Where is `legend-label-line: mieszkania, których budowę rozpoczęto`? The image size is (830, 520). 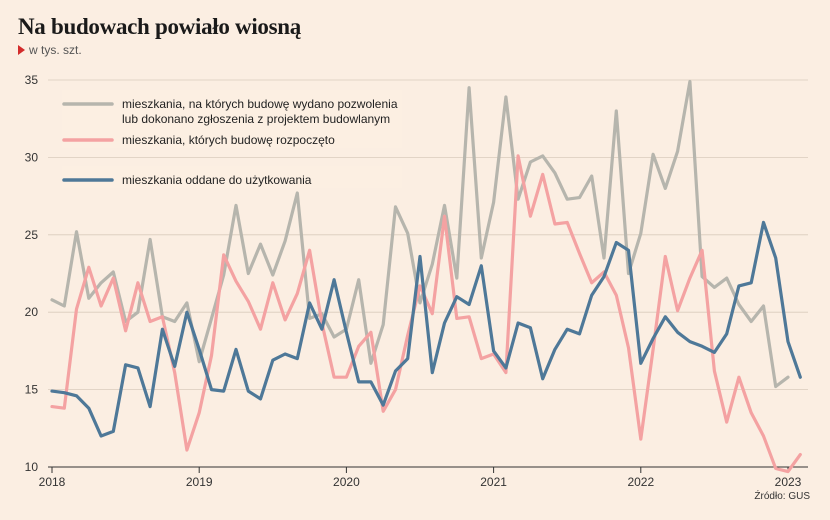
legend-label-line: mieszkania, których budowę rozpoczęto is located at coordinates (228, 140).